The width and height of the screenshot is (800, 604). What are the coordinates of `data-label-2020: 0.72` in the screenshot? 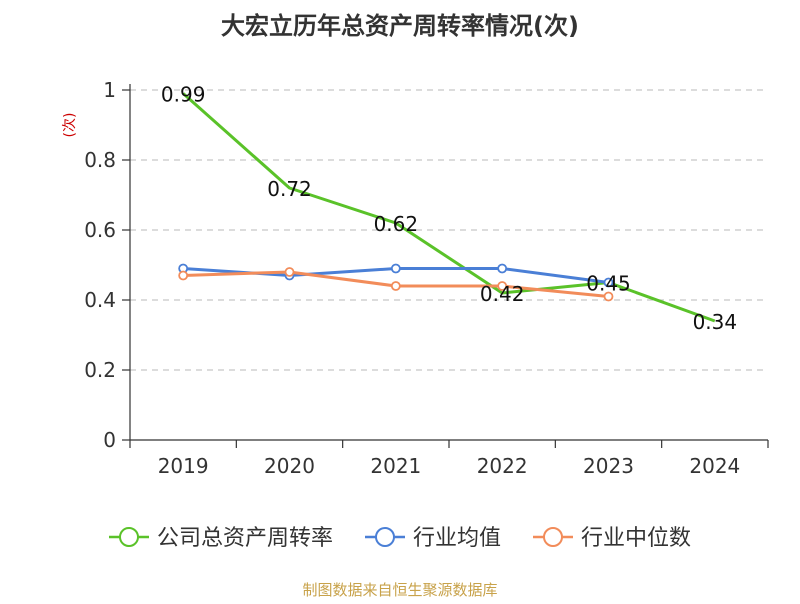 It's located at (289, 189).